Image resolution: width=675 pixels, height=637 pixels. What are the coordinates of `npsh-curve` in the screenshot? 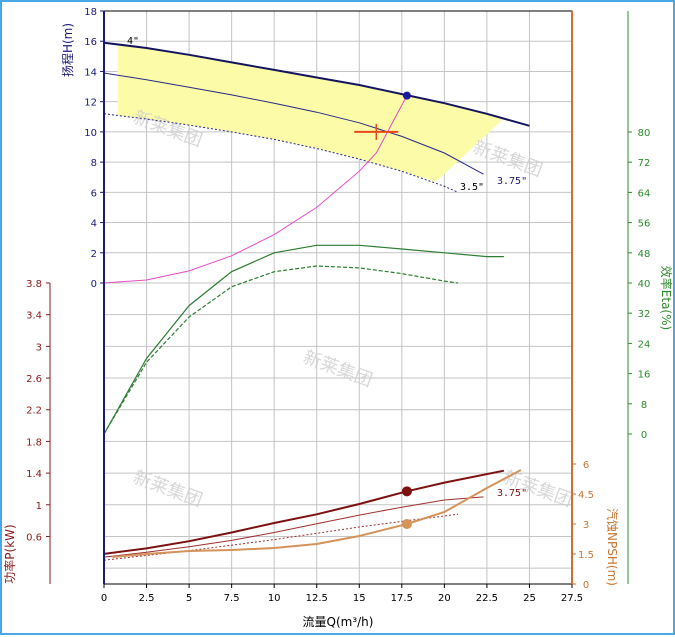 It's located at (317, 513).